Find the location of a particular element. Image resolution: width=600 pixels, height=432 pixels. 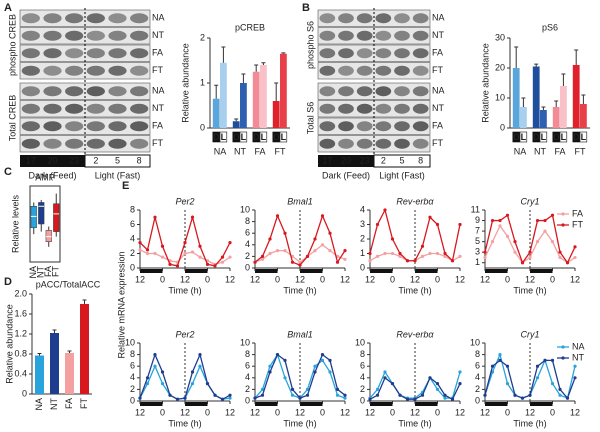

chart-title: Cry1 is located at coordinates (529, 201).